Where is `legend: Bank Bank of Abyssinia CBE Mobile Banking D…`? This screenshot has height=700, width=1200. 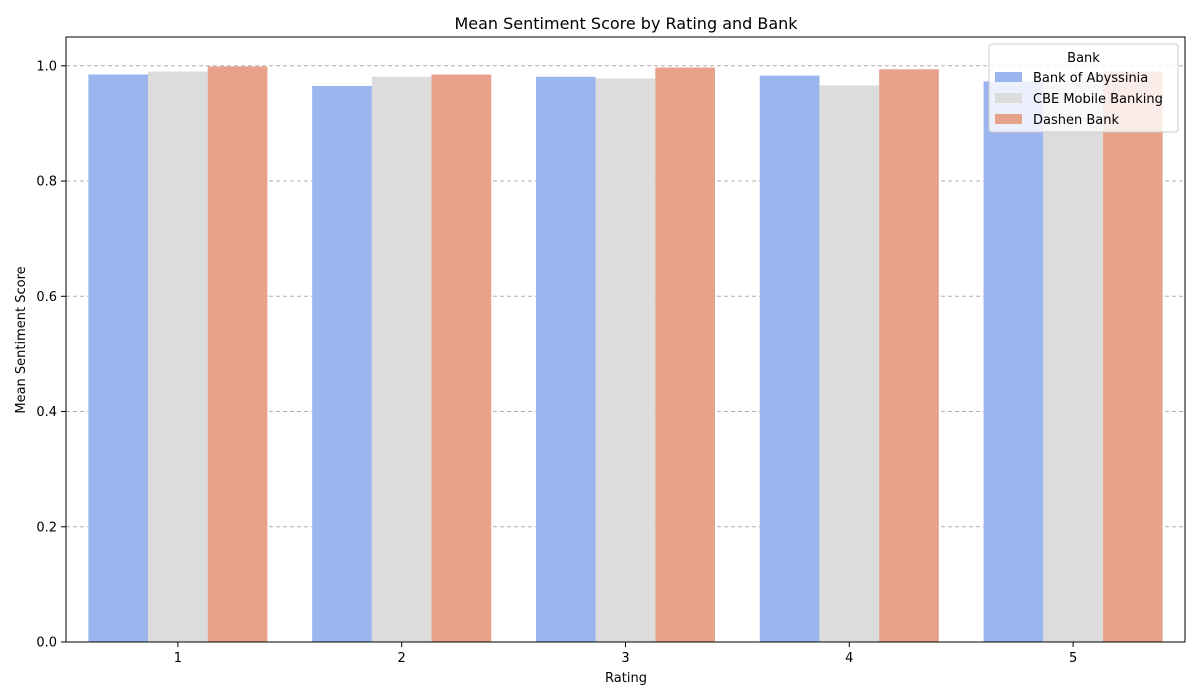 legend: Bank Bank of Abyssinia CBE Mobile Banking D… is located at coordinates (1083, 88).